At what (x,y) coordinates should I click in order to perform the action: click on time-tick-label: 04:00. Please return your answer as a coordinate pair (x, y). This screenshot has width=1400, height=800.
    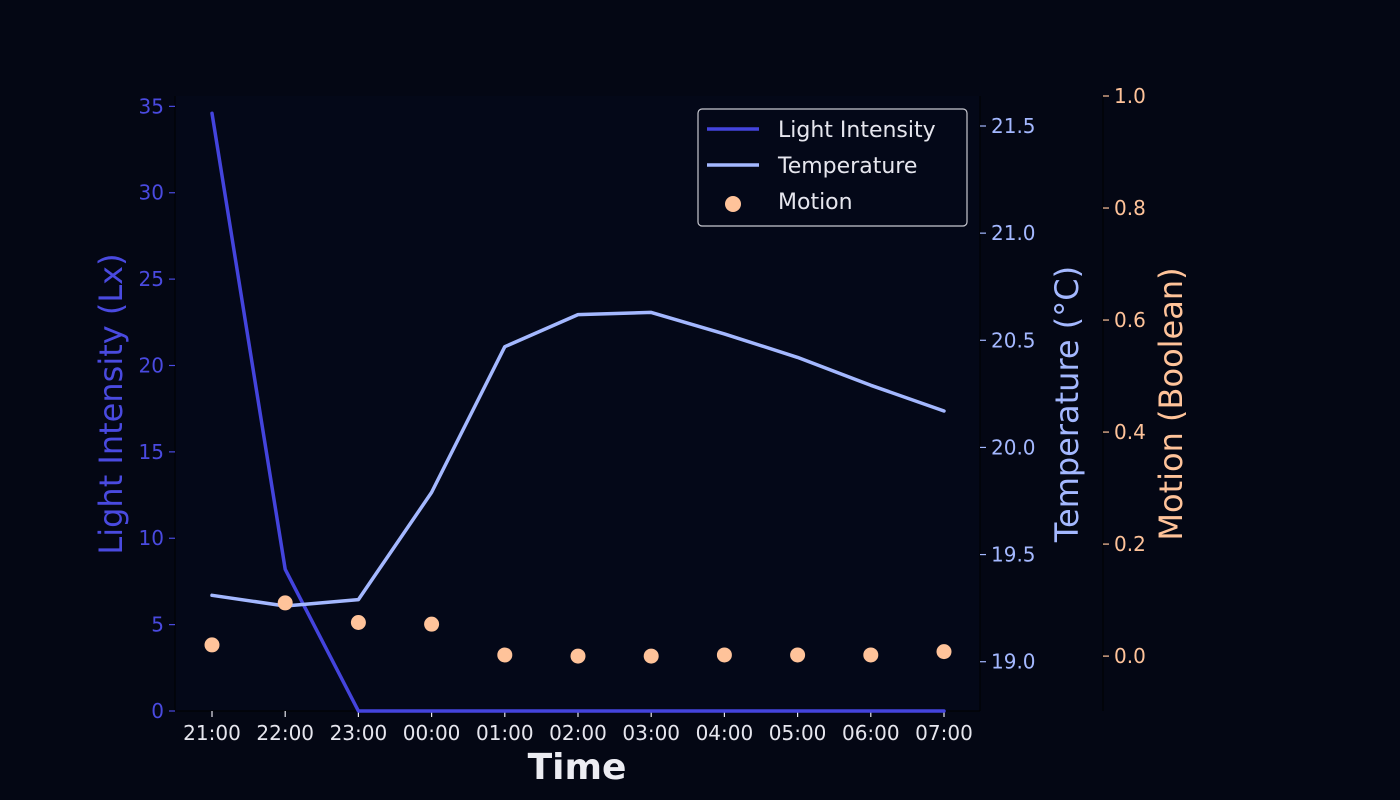
    Looking at the image, I should click on (725, 733).